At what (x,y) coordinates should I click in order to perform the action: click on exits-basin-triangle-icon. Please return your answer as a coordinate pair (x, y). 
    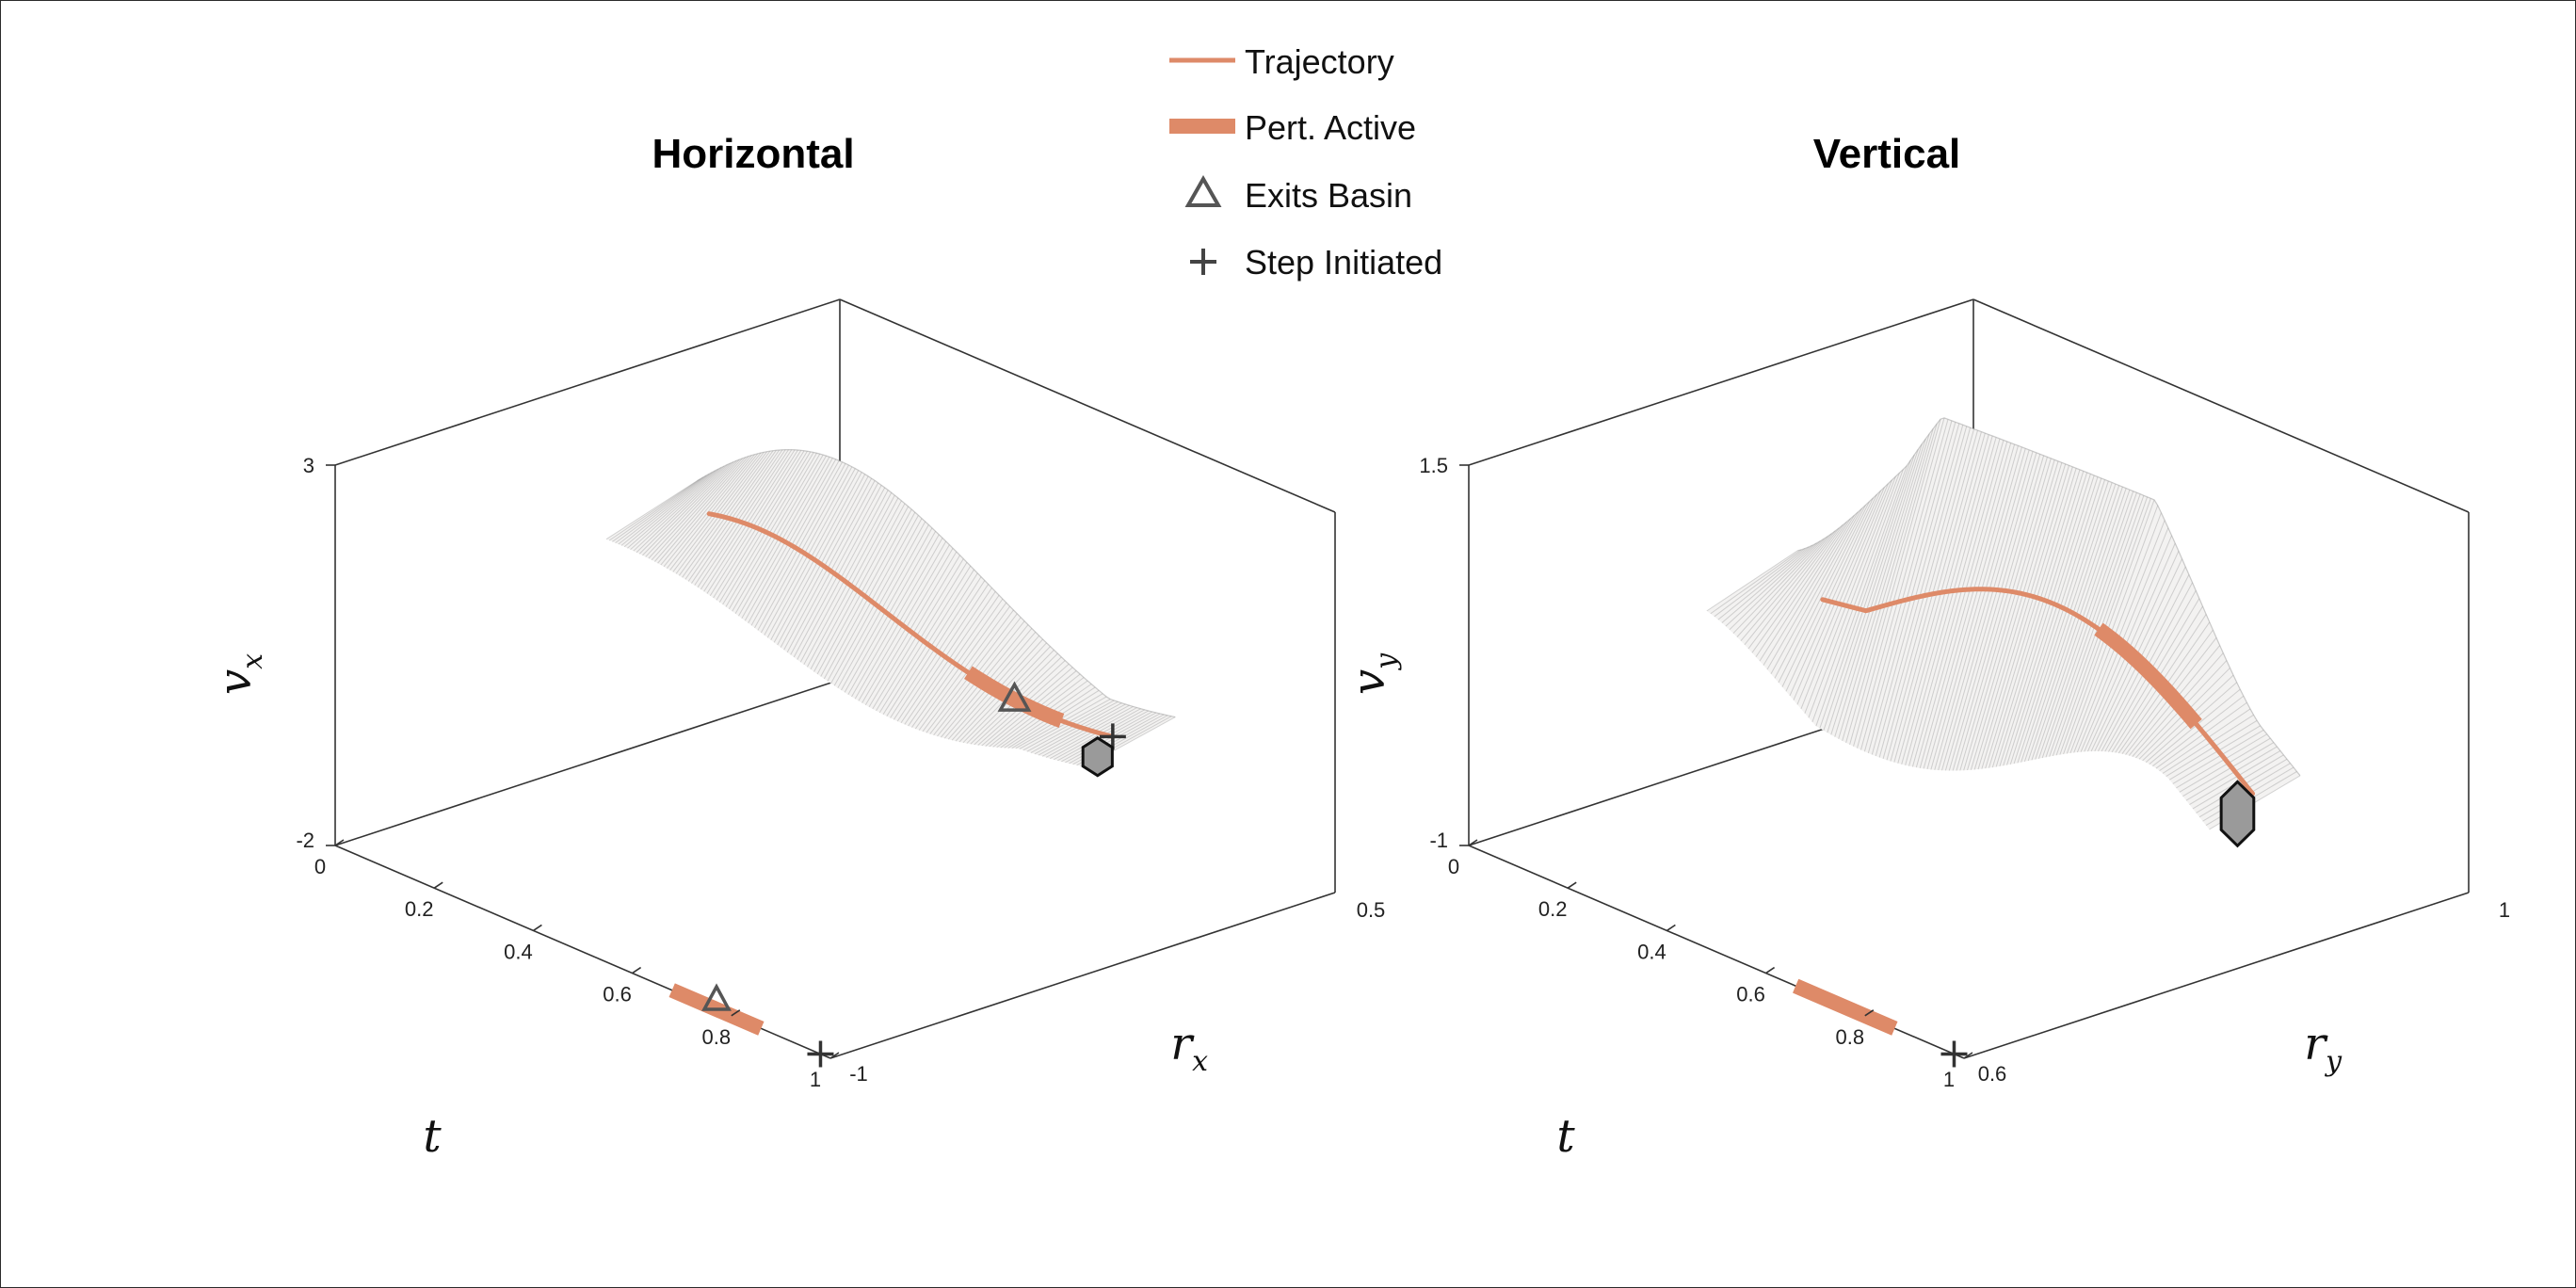
    Looking at the image, I should click on (1014, 696).